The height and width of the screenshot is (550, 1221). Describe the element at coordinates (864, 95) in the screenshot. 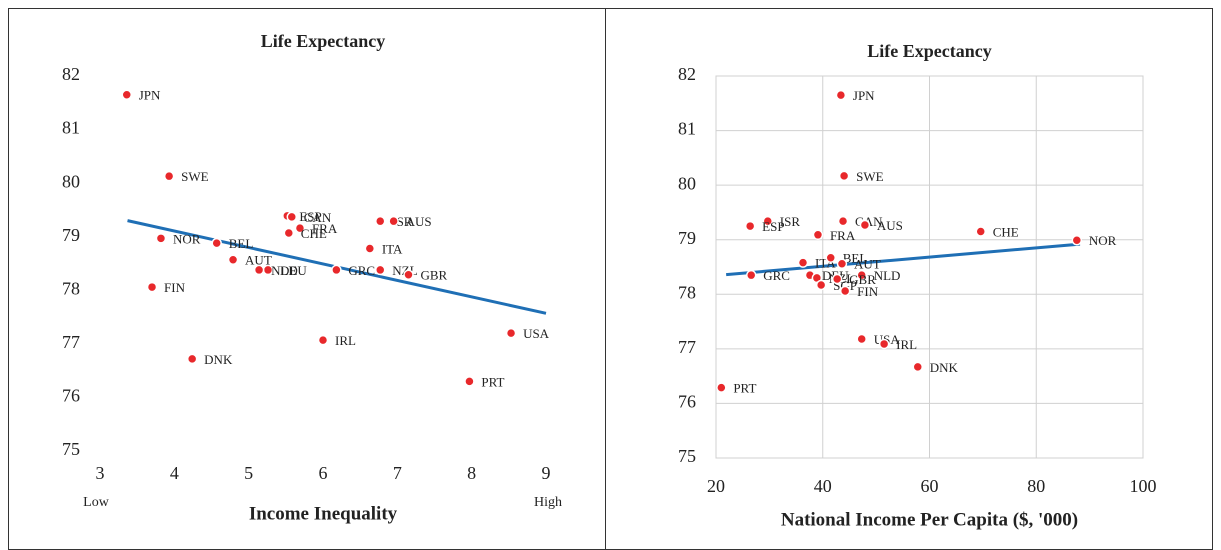

I see `point-label: JPN` at that location.